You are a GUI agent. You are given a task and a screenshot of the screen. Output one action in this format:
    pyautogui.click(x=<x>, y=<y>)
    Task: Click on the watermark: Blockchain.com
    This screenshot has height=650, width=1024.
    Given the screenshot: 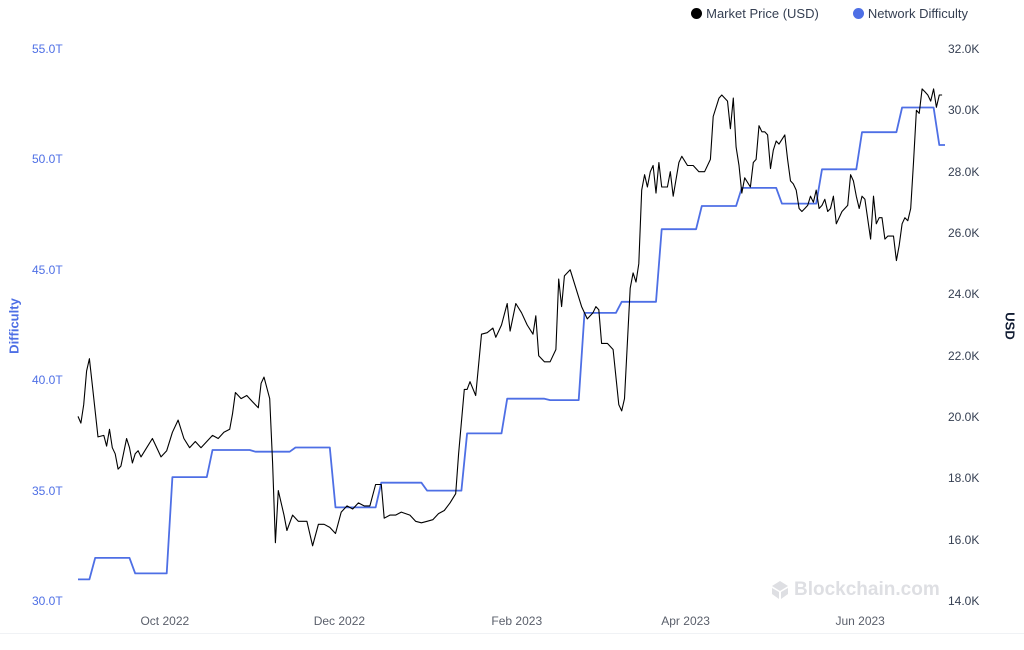 What is the action you would take?
    pyautogui.click(x=855, y=590)
    